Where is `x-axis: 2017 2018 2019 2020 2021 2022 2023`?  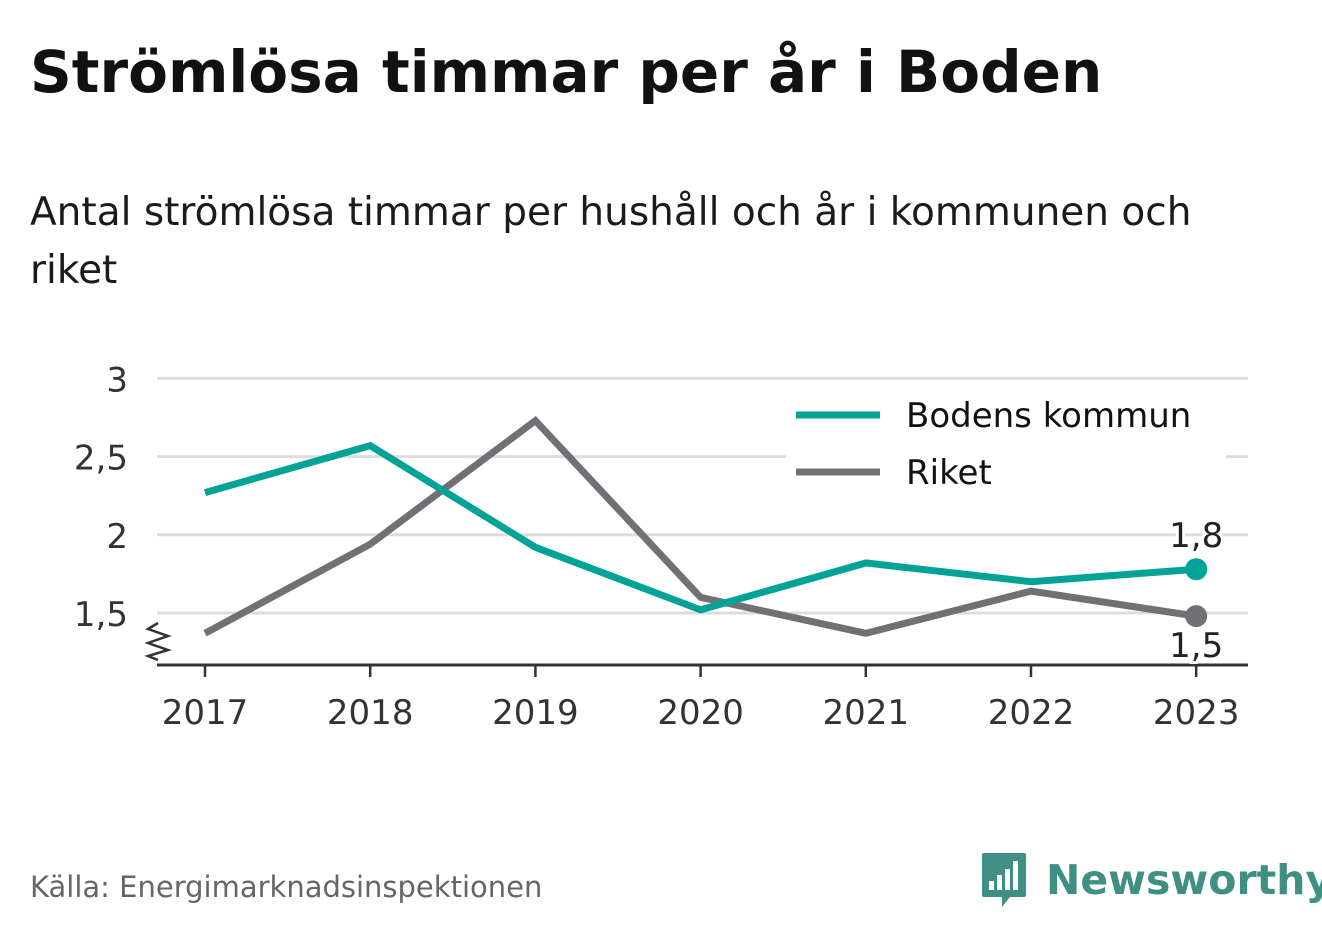 x-axis: 2017 2018 2019 2020 2021 2022 2023 is located at coordinates (702, 698).